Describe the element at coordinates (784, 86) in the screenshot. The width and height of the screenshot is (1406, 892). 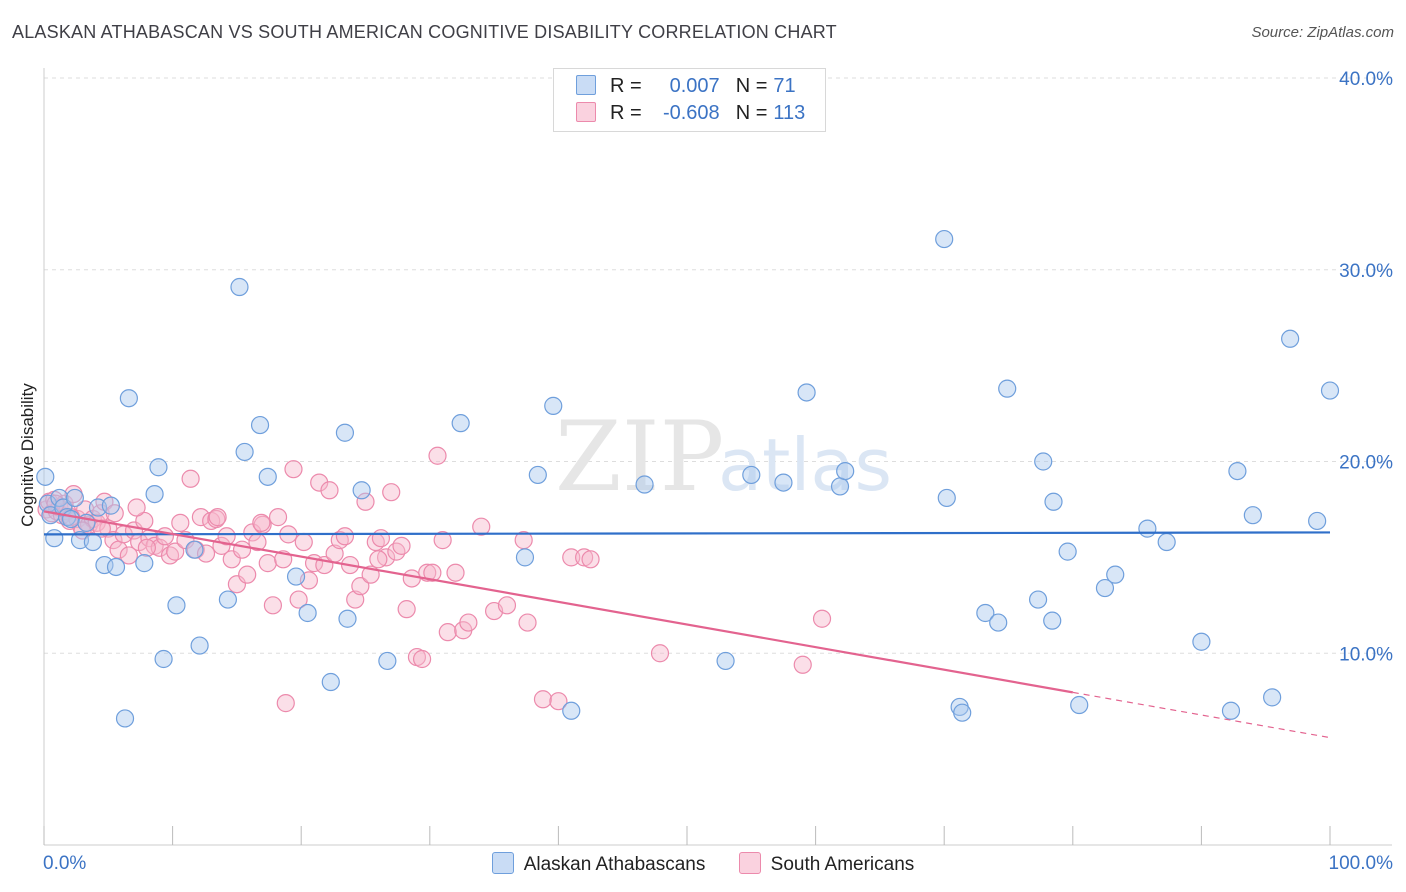
I see `n-value: 71` at that location.